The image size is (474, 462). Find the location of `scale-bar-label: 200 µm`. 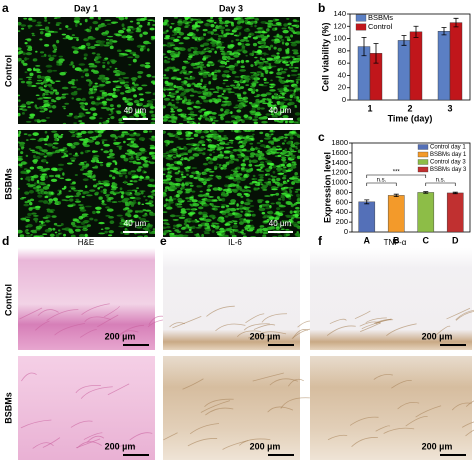

scale-bar-label: 200 µm is located at coordinates (120, 446).